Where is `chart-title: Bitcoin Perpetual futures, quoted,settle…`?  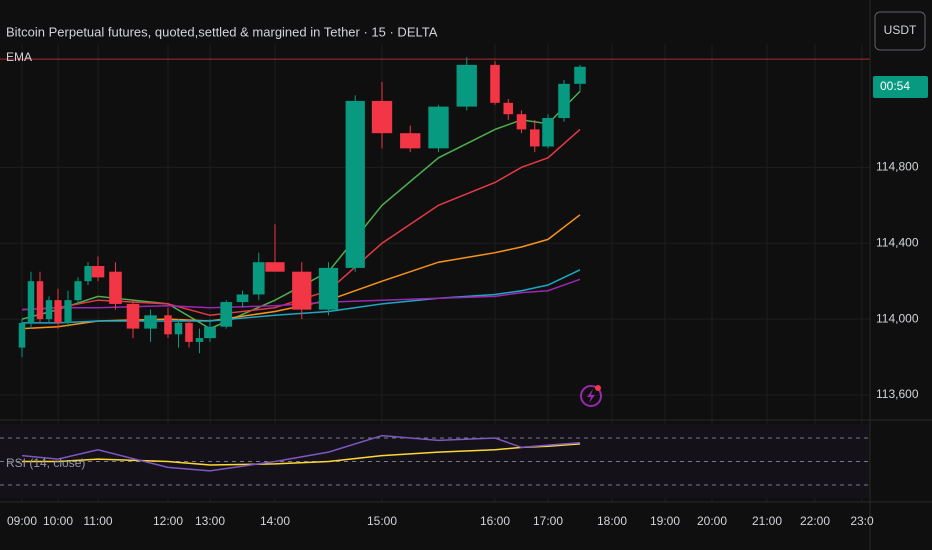 chart-title: Bitcoin Perpetual futures, quoted,settle… is located at coordinates (222, 31).